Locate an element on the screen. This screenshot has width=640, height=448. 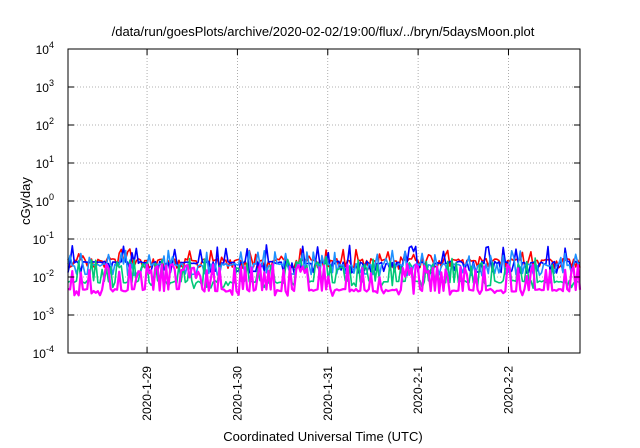
y-axis-label: cGy/day is located at coordinates (25, 201).